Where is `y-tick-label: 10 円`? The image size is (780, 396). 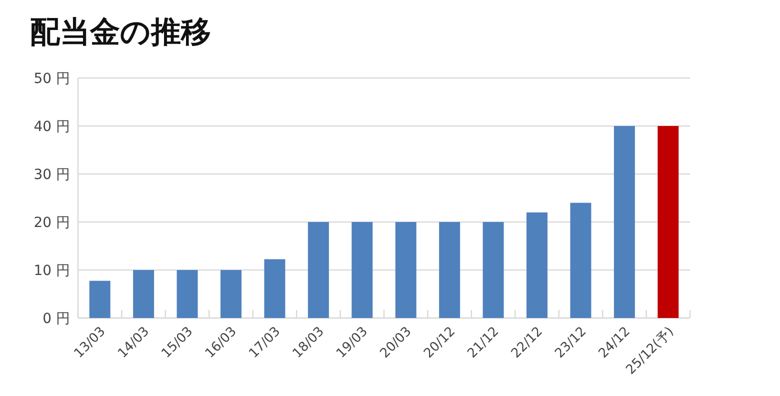
y-tick-label: 10 円 is located at coordinates (52, 271).